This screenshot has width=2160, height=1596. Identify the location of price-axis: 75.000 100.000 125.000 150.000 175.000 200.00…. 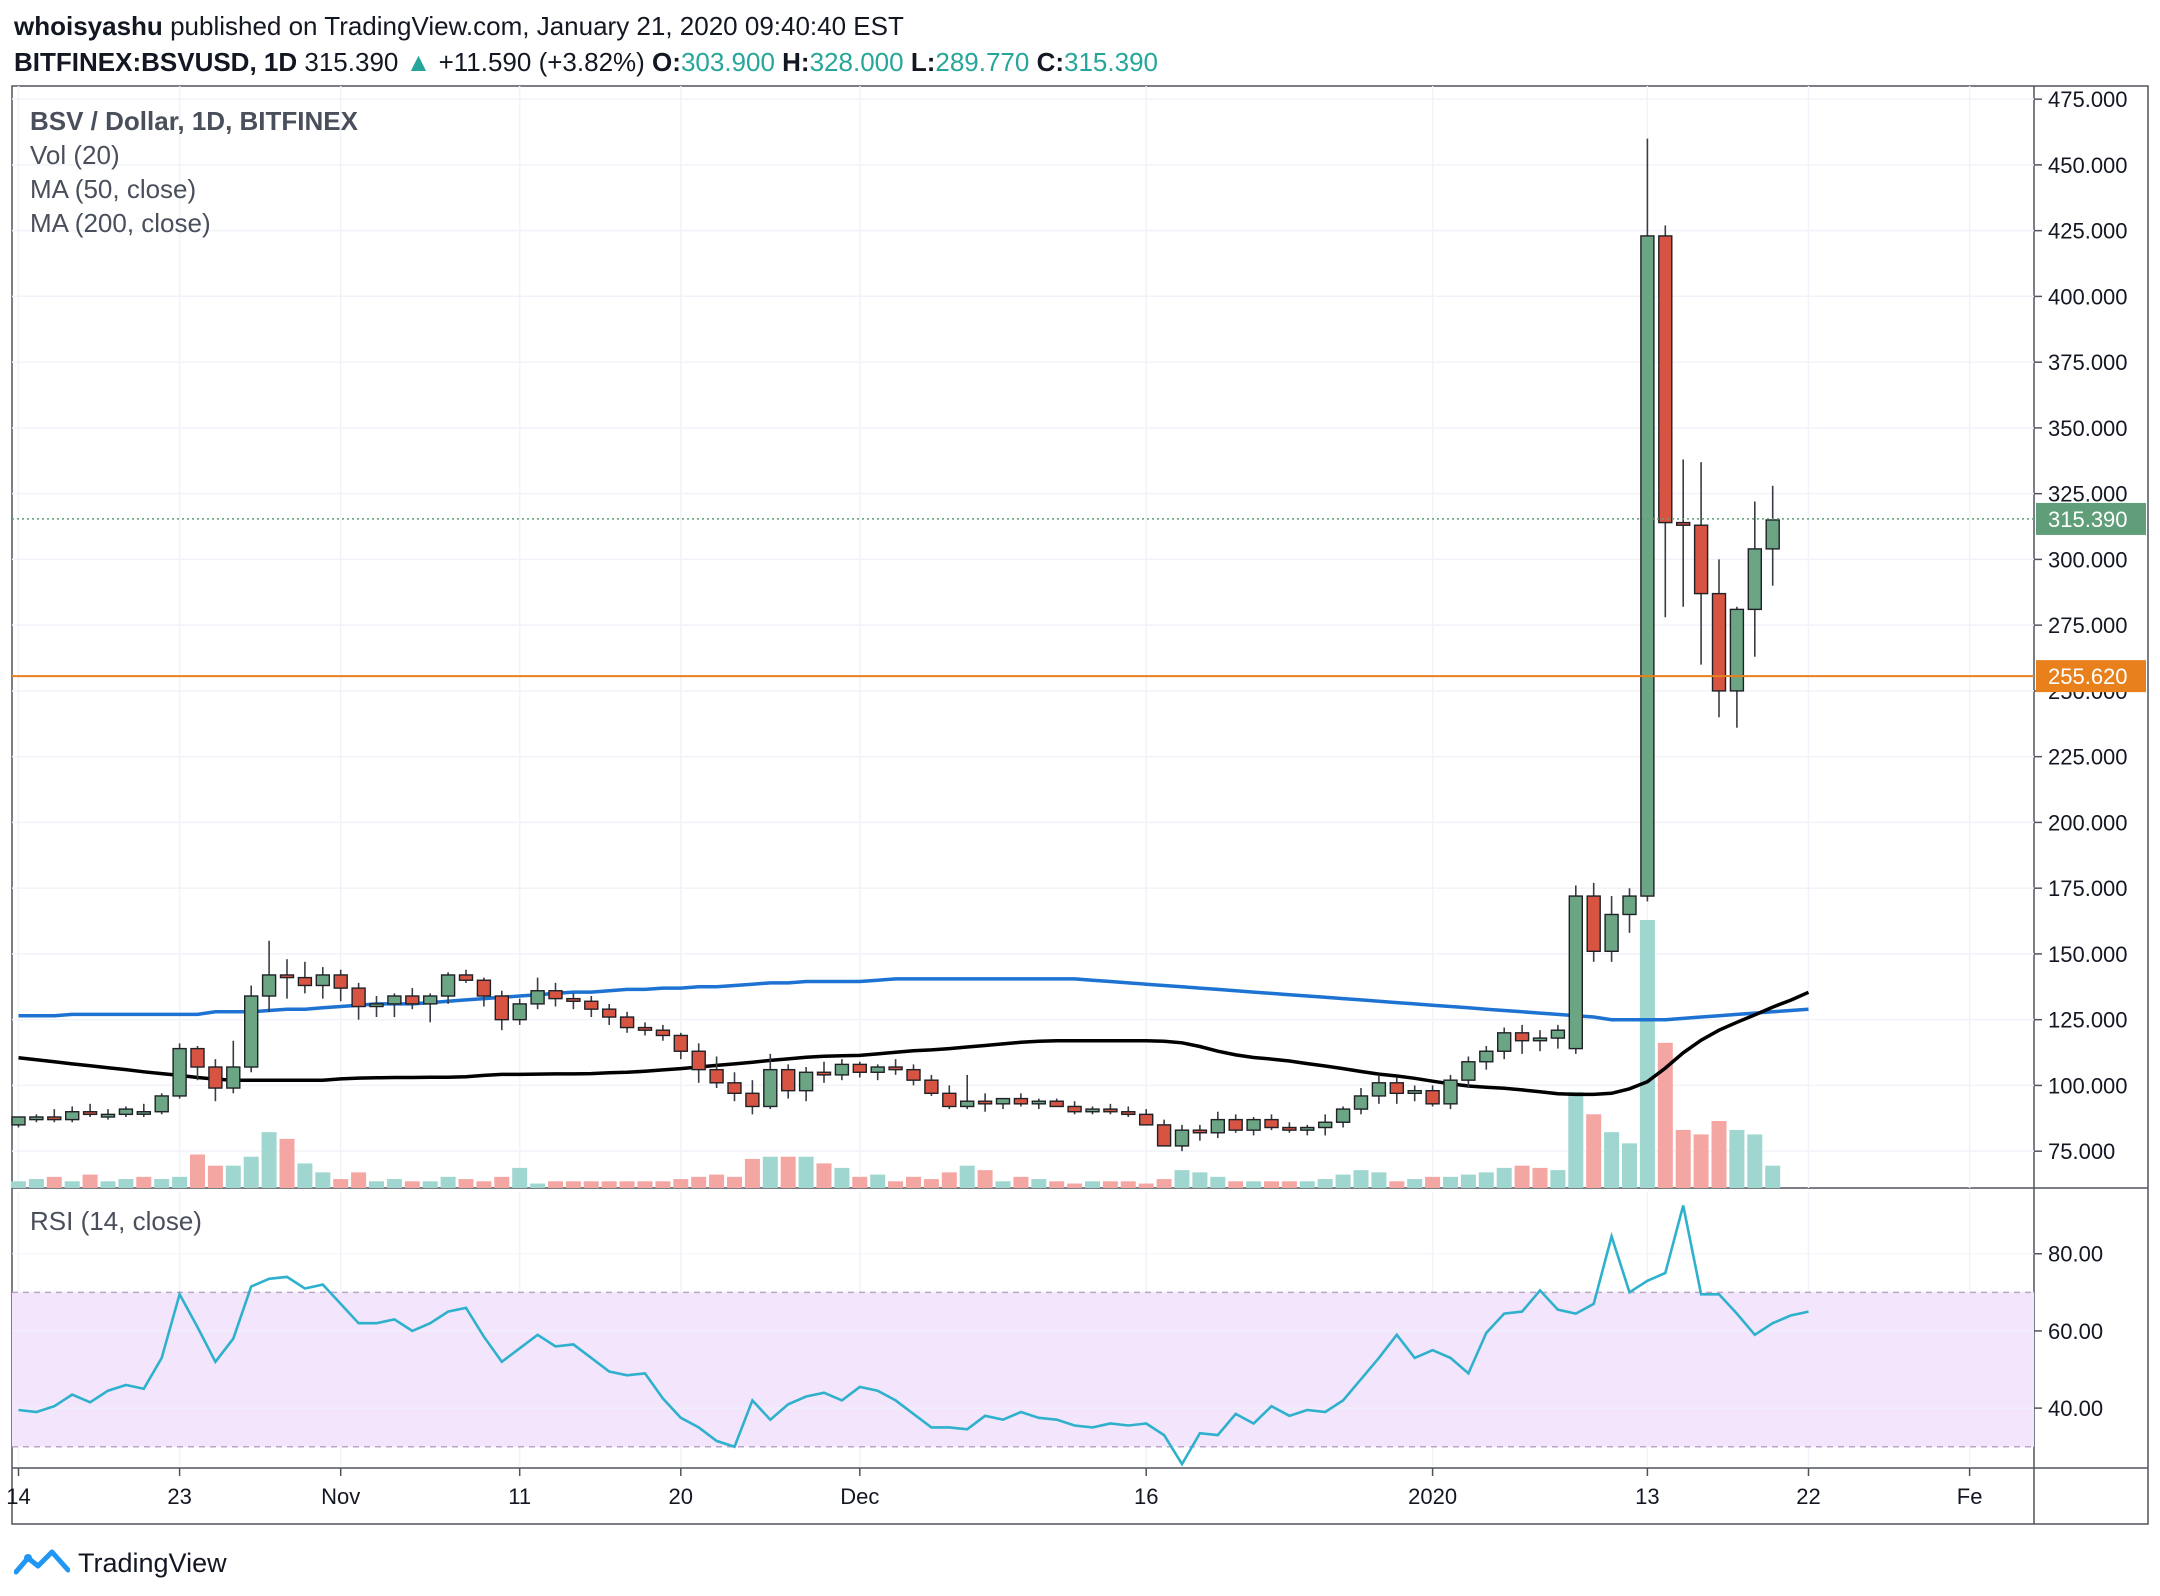
(2090, 754).